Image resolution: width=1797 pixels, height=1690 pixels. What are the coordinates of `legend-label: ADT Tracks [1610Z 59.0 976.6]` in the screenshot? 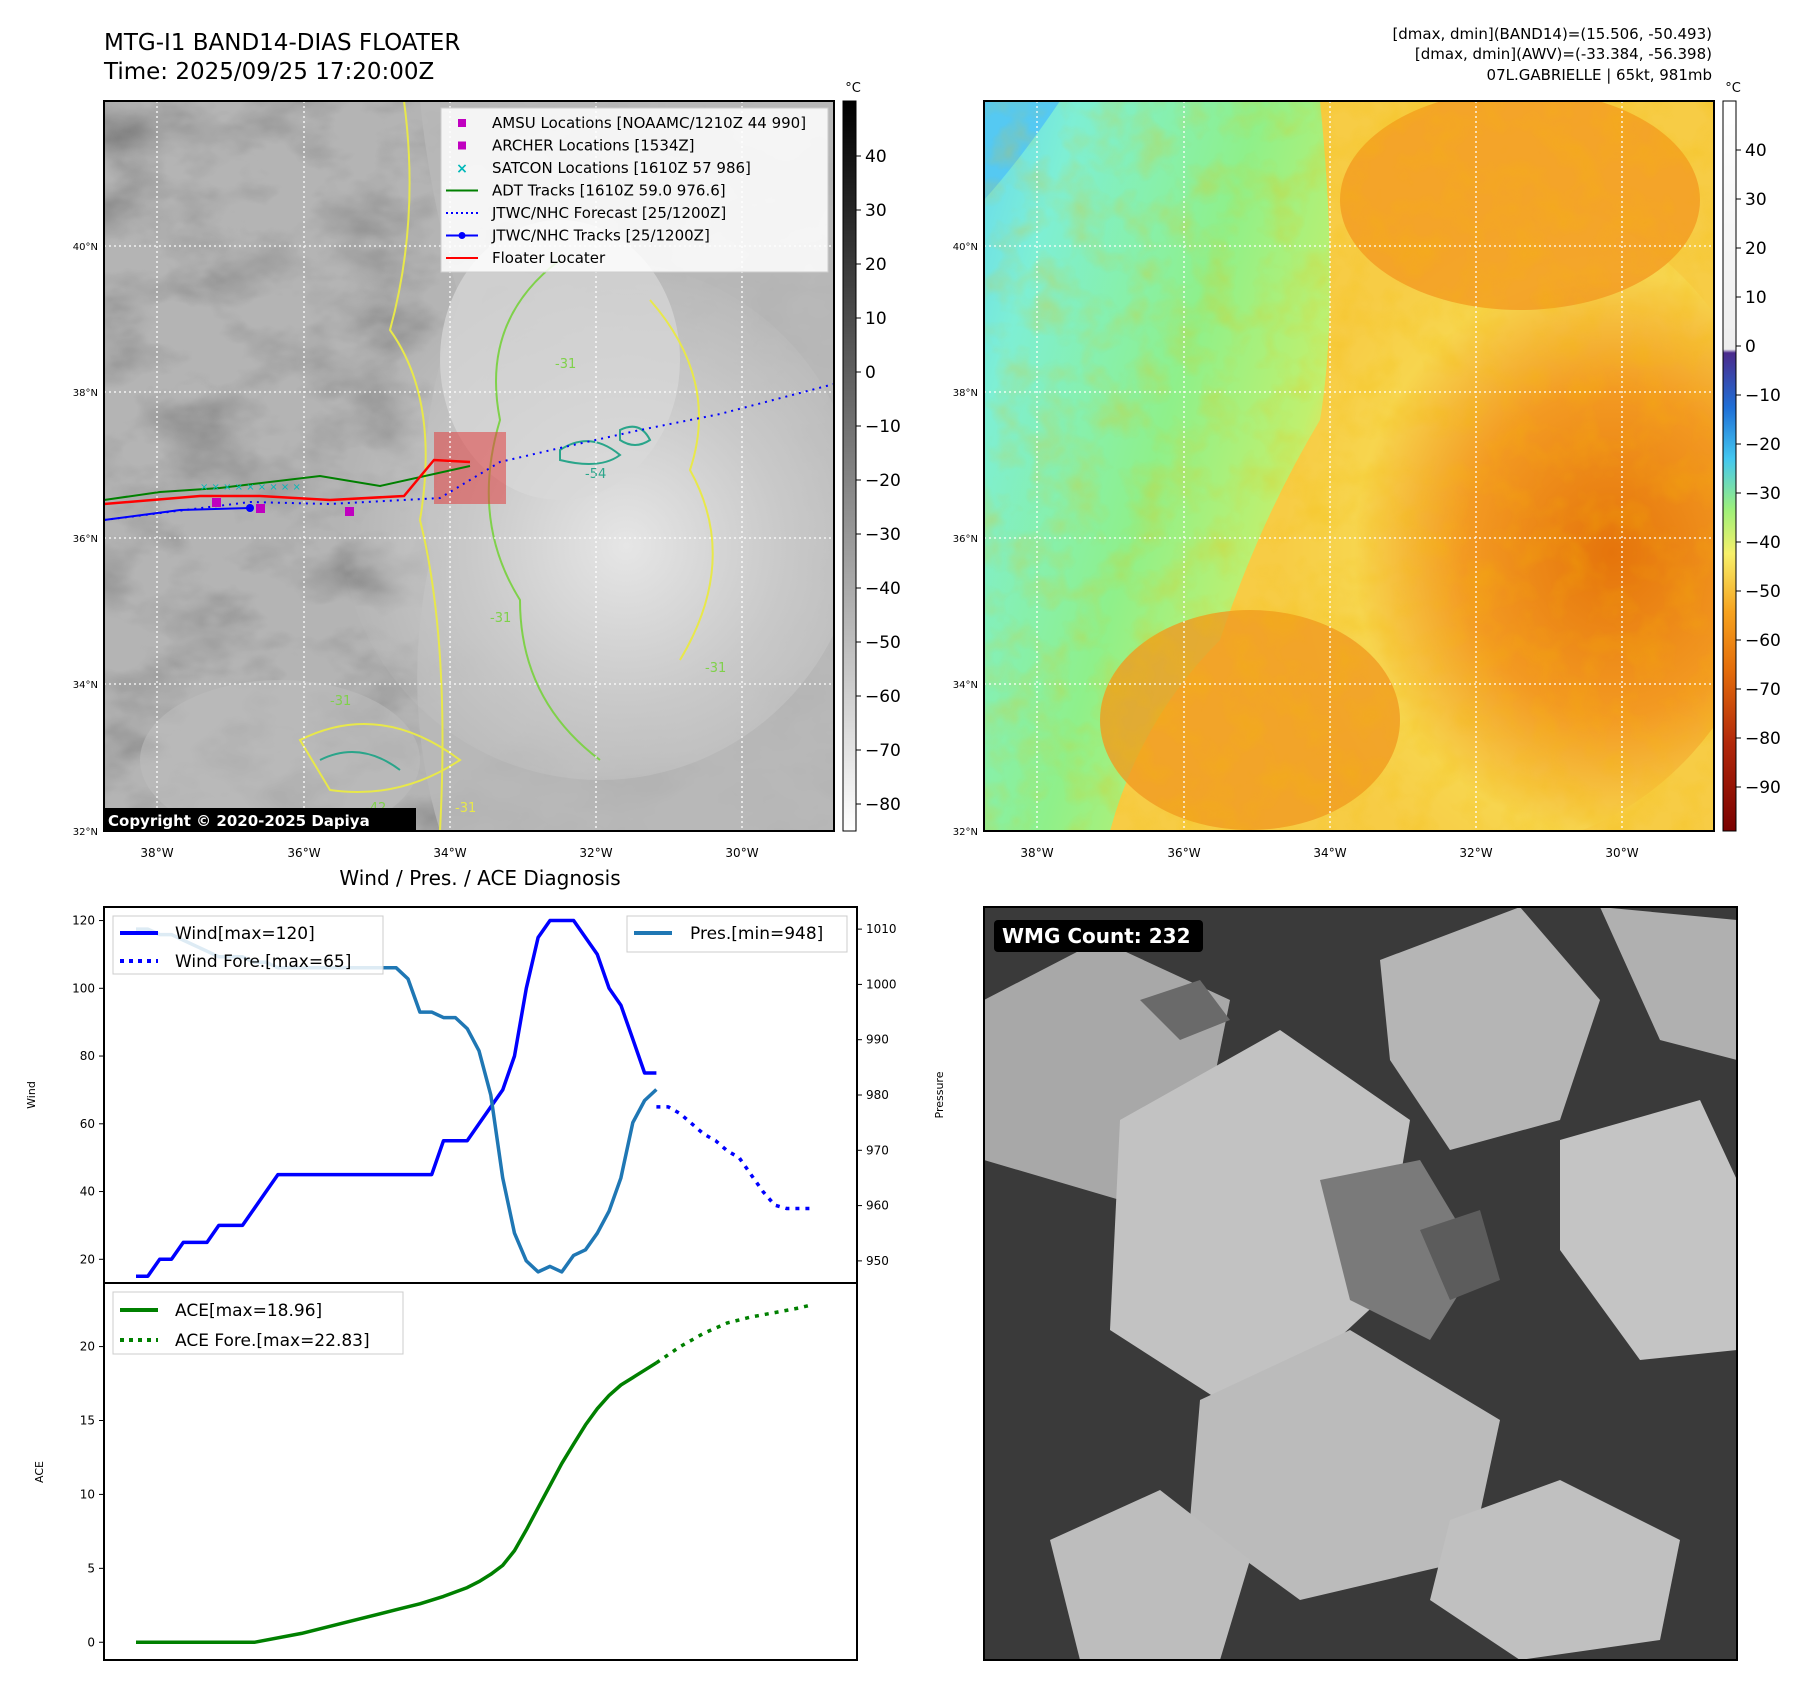 It's located at (609, 191).